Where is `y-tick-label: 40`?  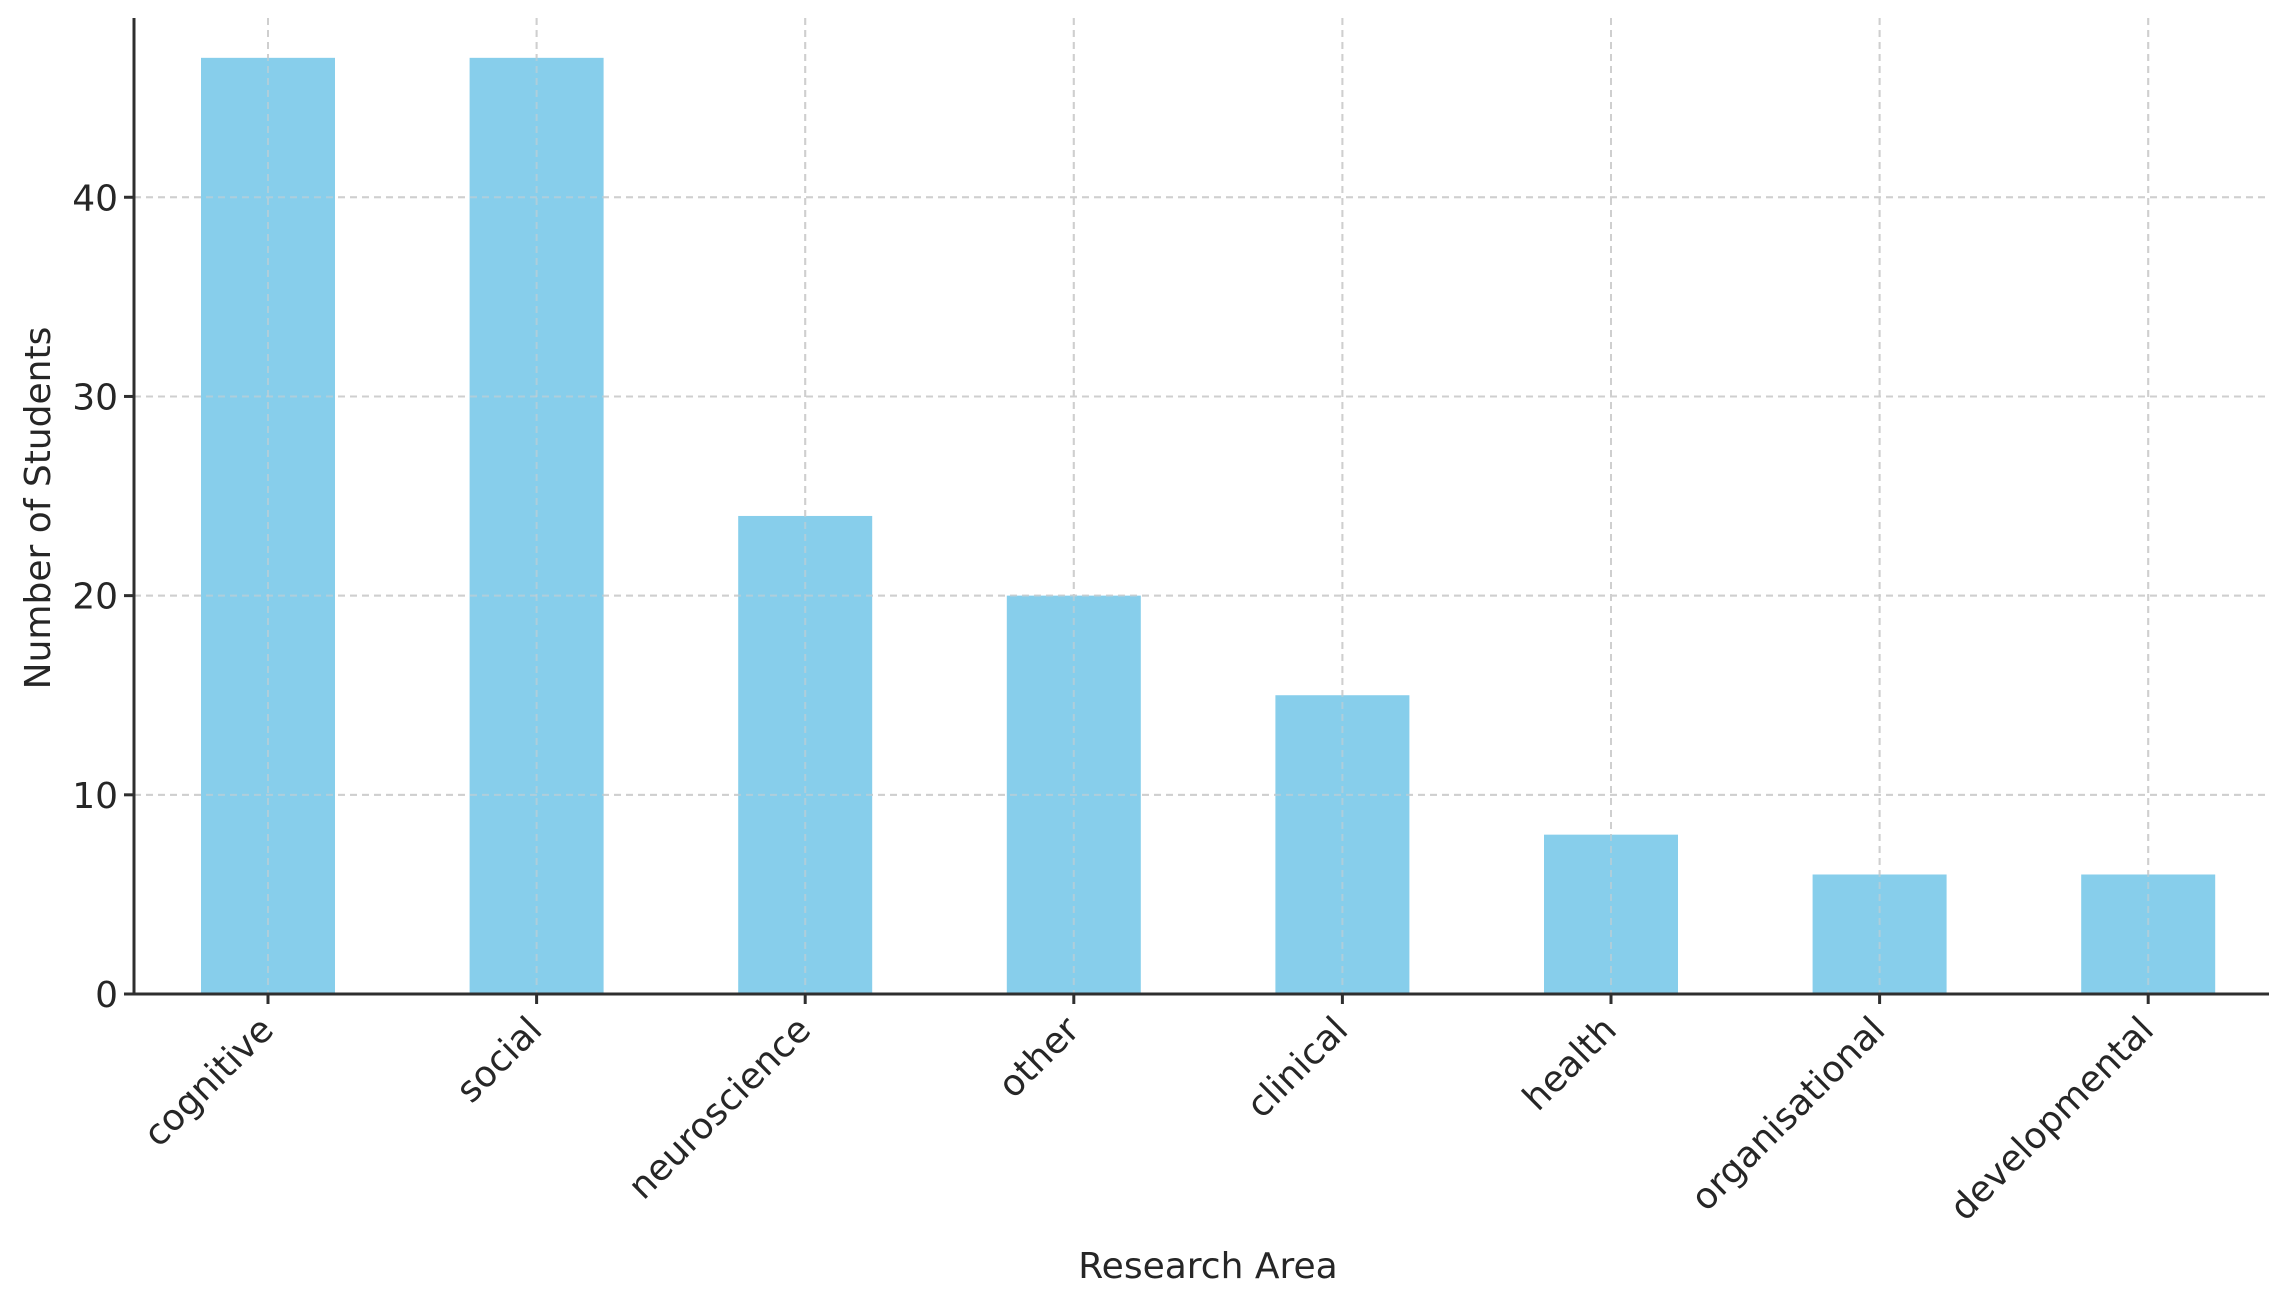
y-tick-label: 40 is located at coordinates (95, 198).